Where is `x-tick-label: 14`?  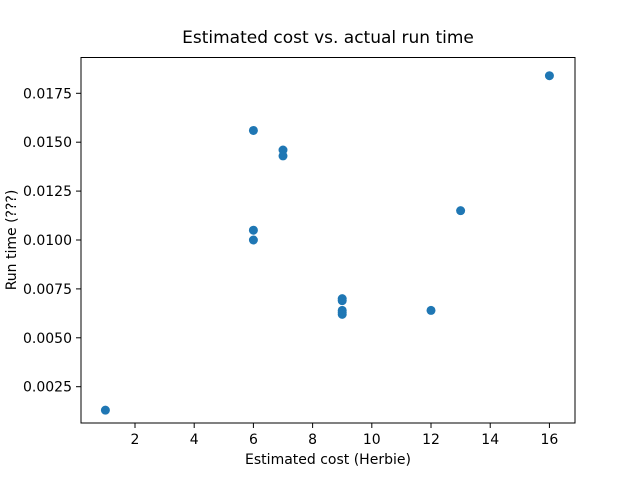 x-tick-label: 14 is located at coordinates (490, 440).